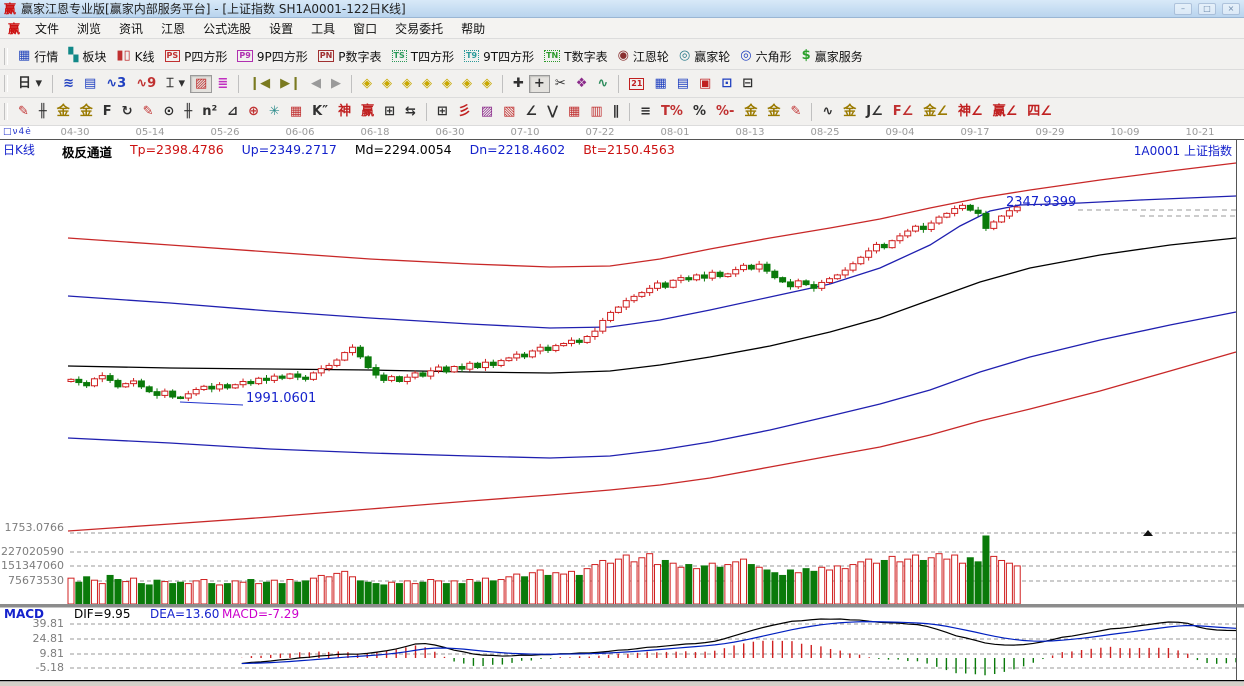 This screenshot has height=686, width=1244. I want to click on wave-tool-button: ∿, so click(602, 84).